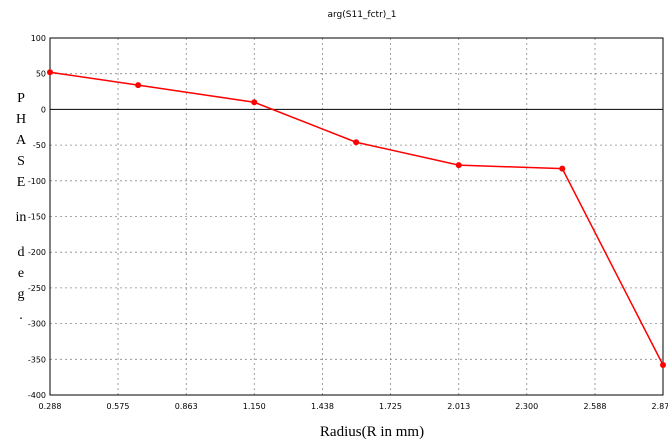 The height and width of the screenshot is (442, 668). What do you see at coordinates (21, 161) in the screenshot?
I see `y-label-char: S` at bounding box center [21, 161].